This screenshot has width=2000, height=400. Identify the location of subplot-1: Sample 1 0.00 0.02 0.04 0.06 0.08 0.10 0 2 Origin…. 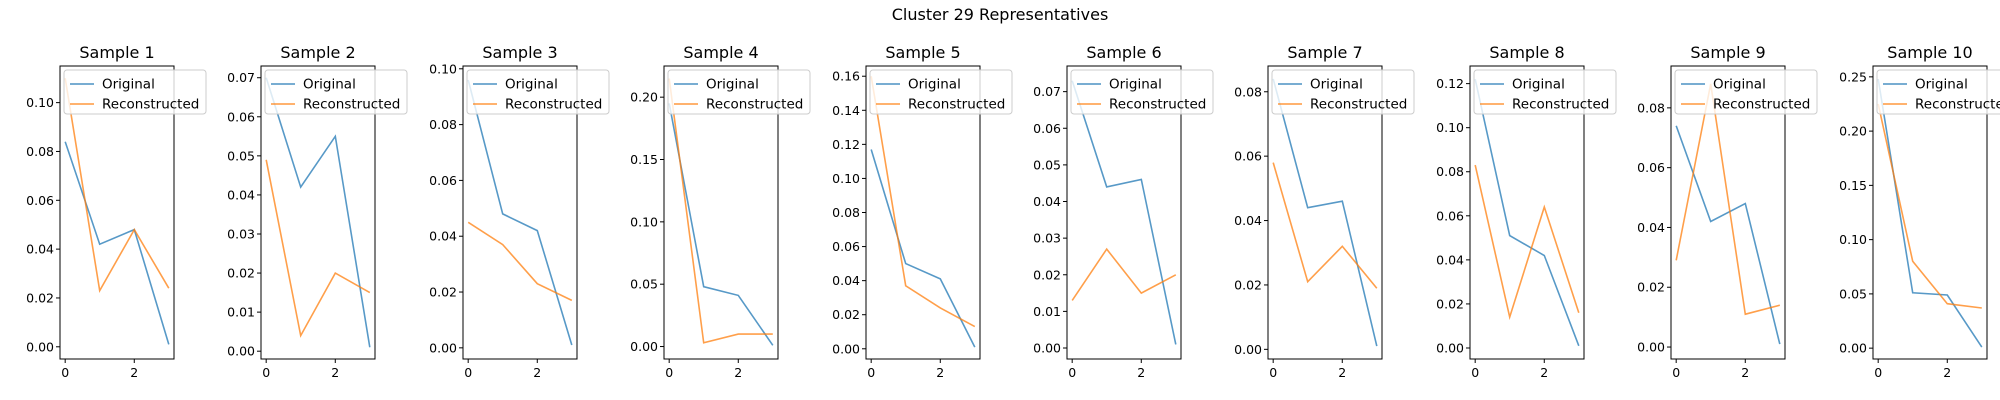
(116, 211).